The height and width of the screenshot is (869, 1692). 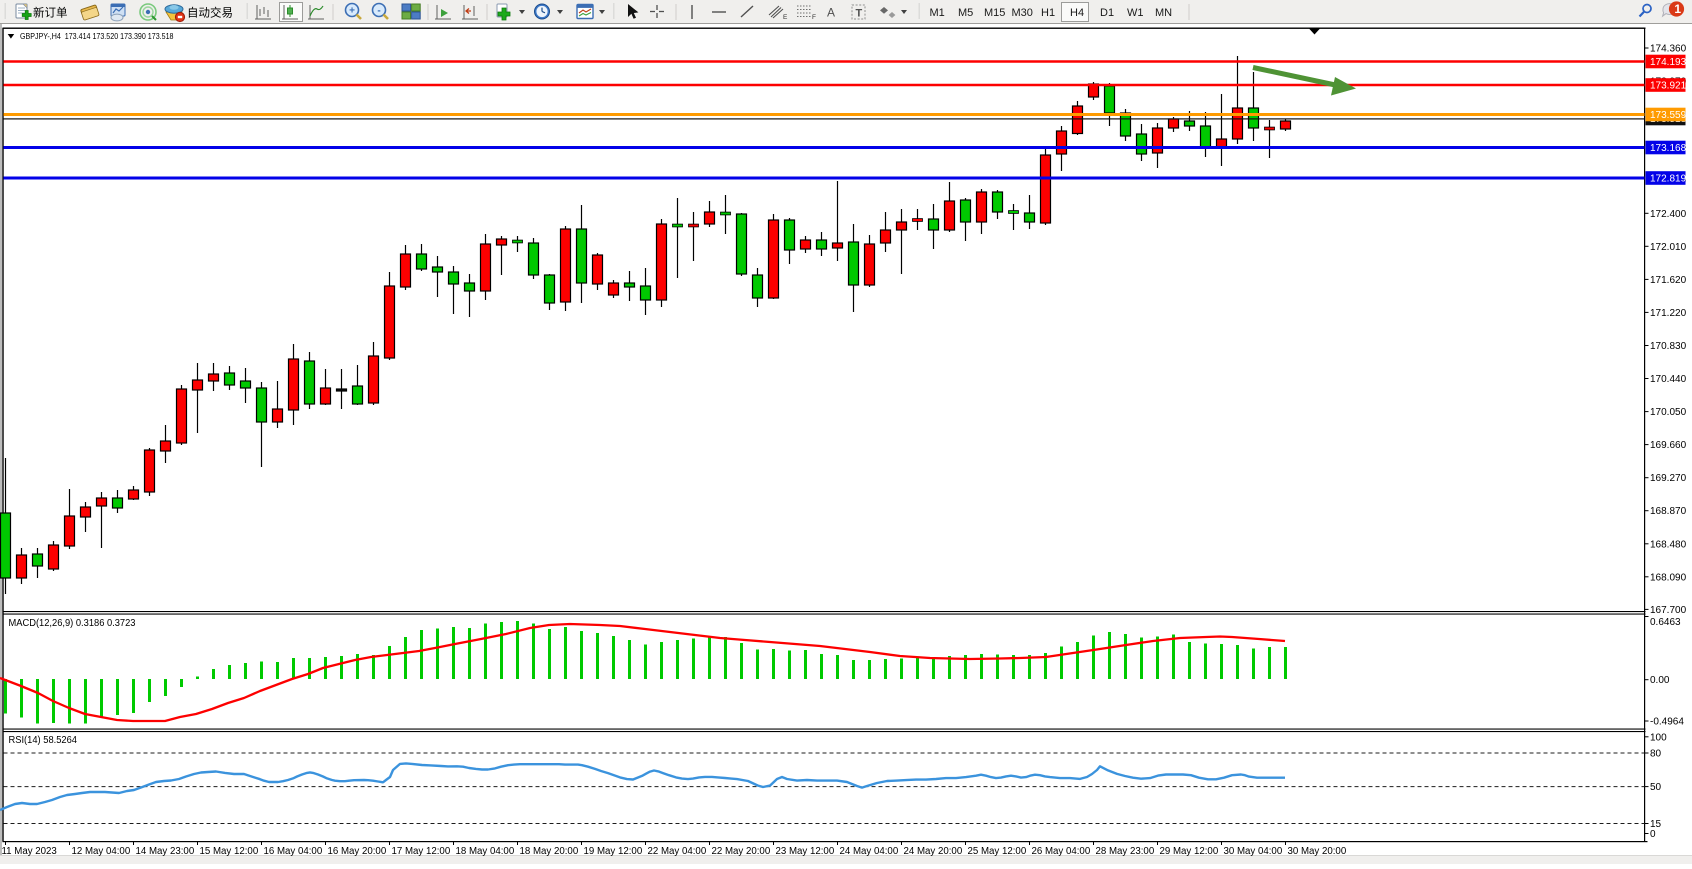 I want to click on svg-text: 14 May 23:00, so click(x=165, y=851).